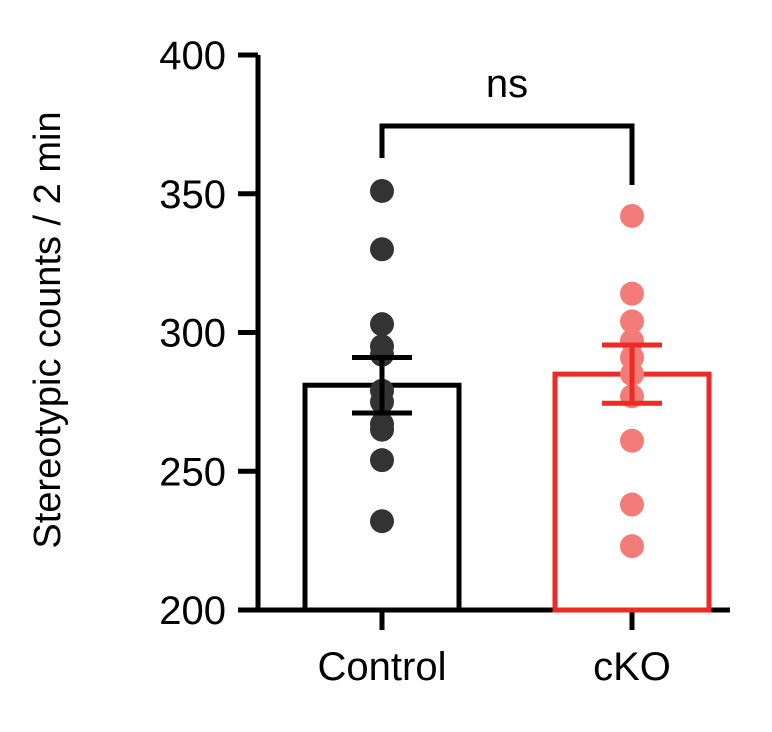  I want to click on significance-bracket: ns, so click(507, 123).